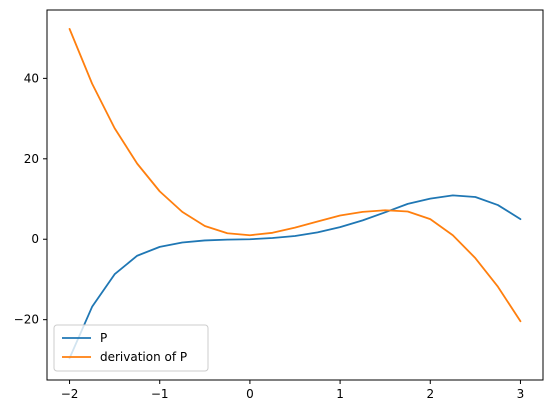 This screenshot has height=413, width=554. What do you see at coordinates (31, 78) in the screenshot?
I see `y-tick-label: 40` at bounding box center [31, 78].